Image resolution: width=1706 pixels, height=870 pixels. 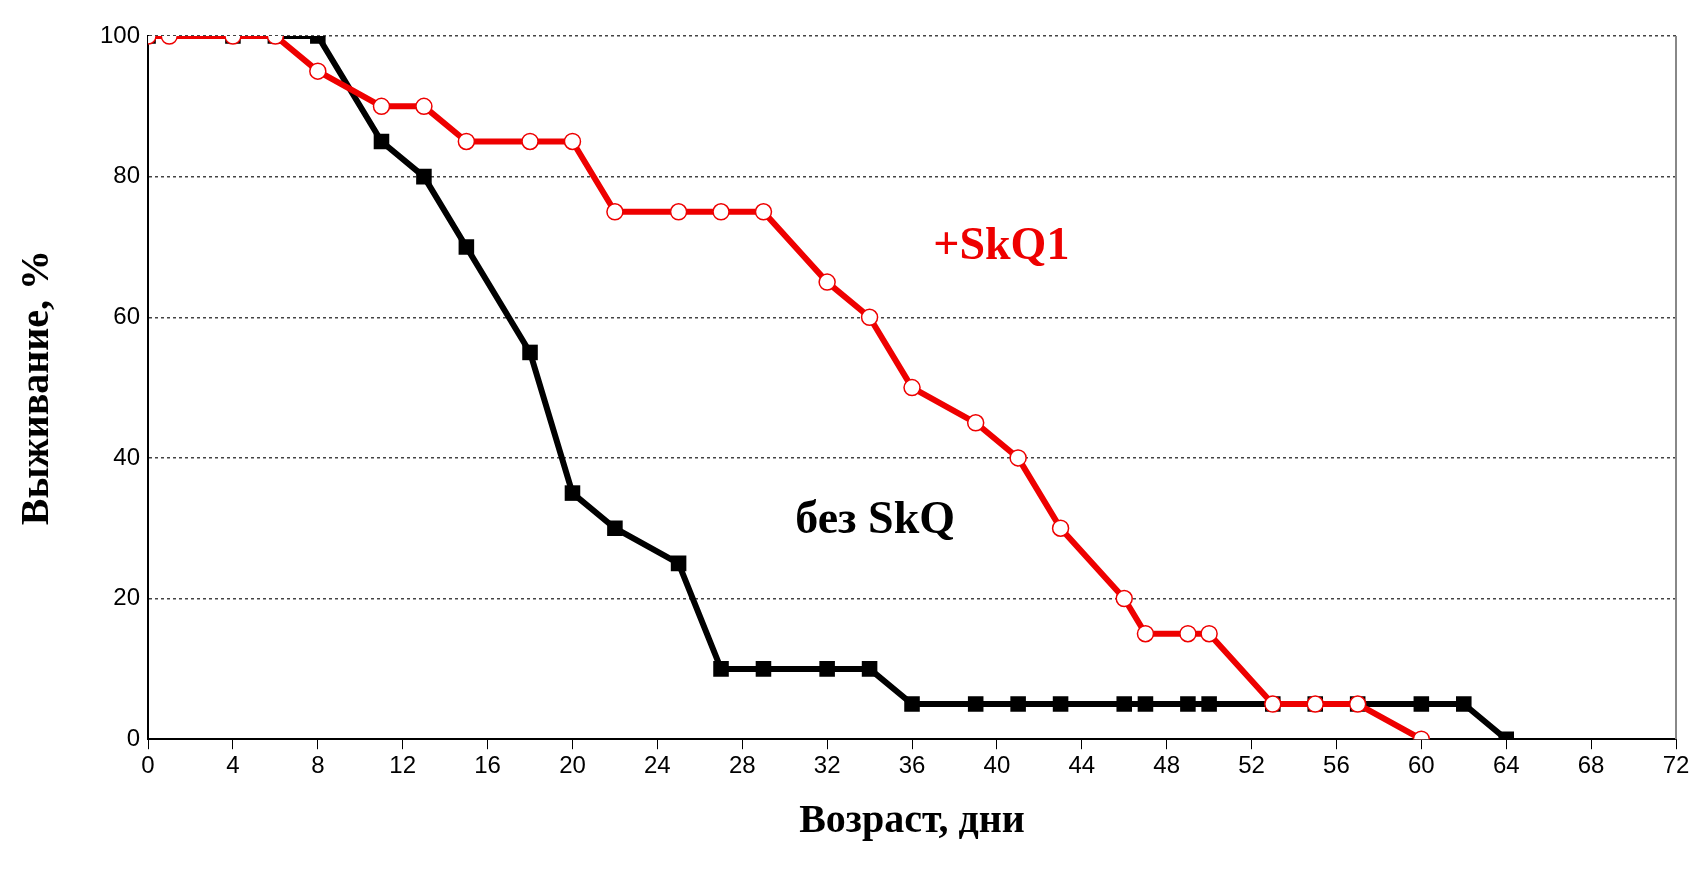 What do you see at coordinates (1251, 765) in the screenshot?
I see `x-tick-label: 52` at bounding box center [1251, 765].